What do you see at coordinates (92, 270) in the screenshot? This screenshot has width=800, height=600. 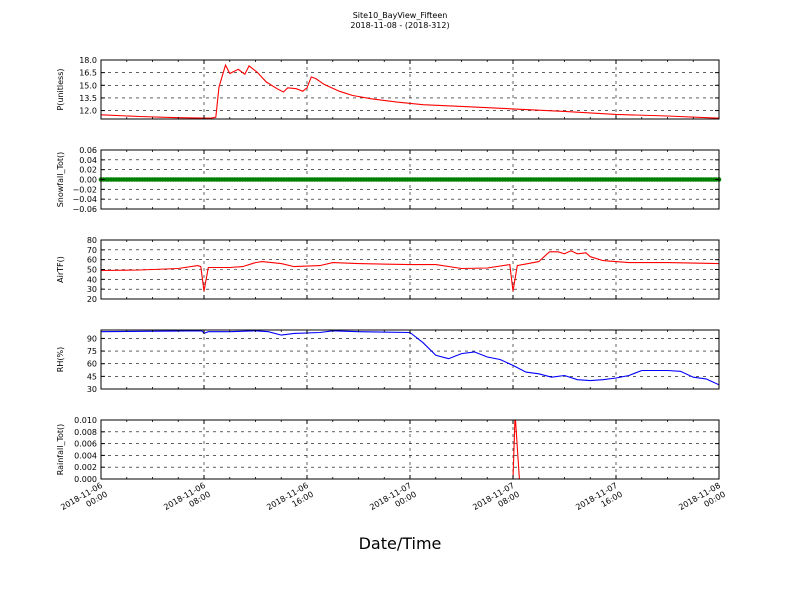 I see `y-tick-label: 50` at bounding box center [92, 270].